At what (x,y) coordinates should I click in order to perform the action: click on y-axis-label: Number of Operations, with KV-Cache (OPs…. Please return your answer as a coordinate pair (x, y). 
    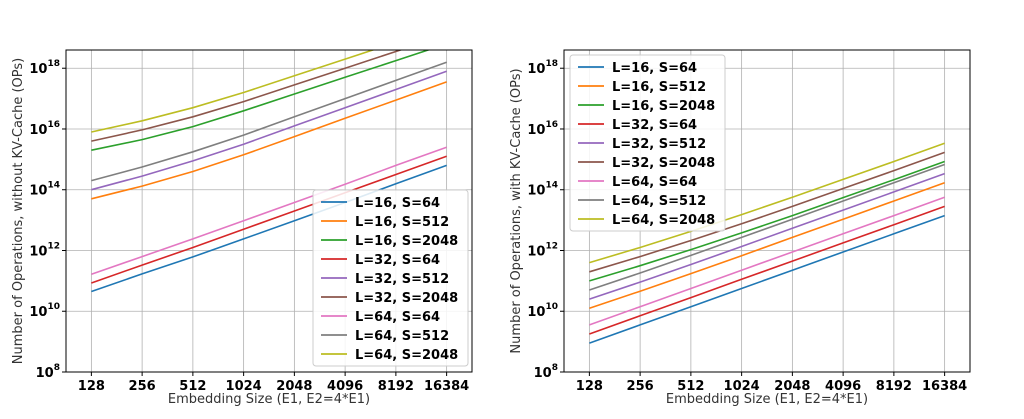
    Looking at the image, I should click on (516, 210).